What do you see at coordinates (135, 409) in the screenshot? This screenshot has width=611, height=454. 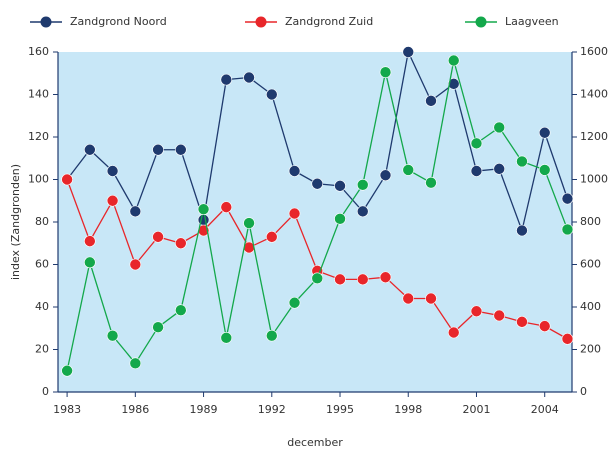 I see `x-tick-label: 1986` at bounding box center [135, 409].